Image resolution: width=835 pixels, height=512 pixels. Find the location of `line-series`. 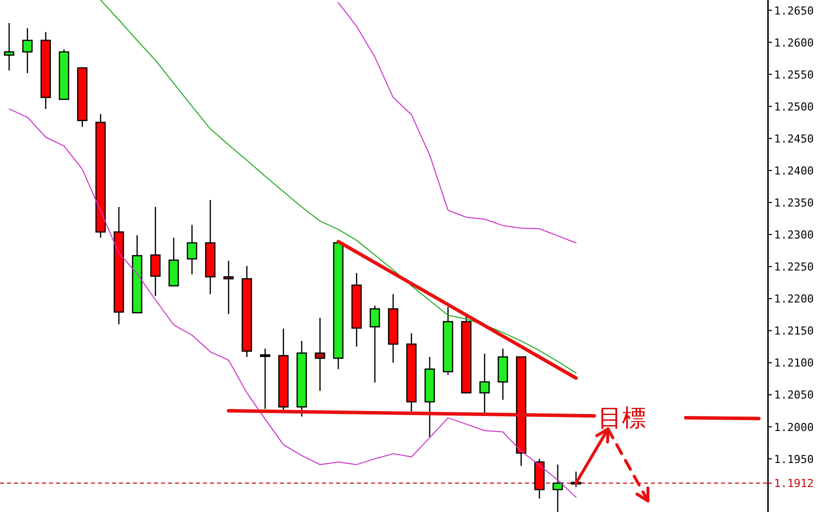

line-series is located at coordinates (457, 123).